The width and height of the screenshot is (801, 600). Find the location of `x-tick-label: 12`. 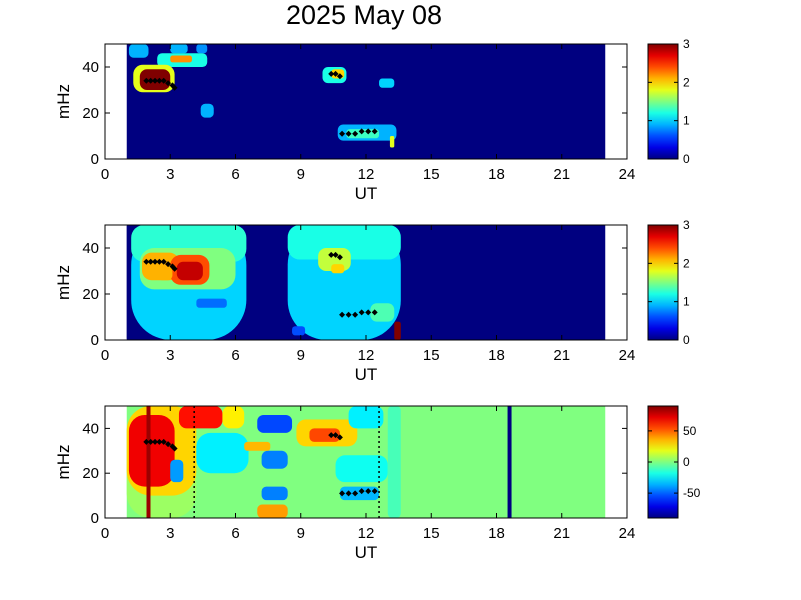

x-tick-label: 12 is located at coordinates (366, 533).